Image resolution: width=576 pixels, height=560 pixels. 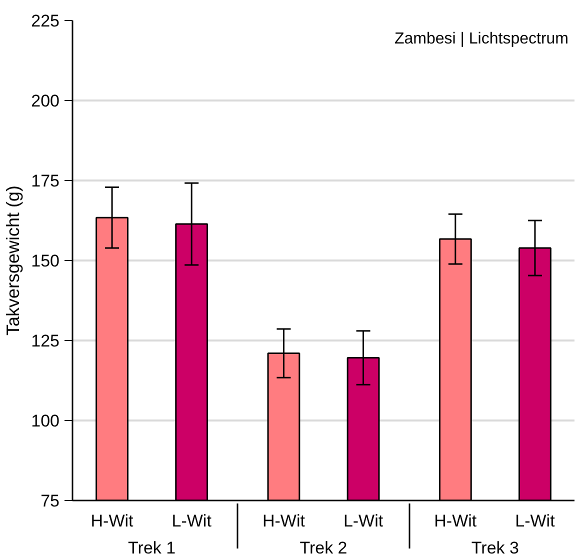 What do you see at coordinates (45, 341) in the screenshot?
I see `y-tick-label: 125` at bounding box center [45, 341].